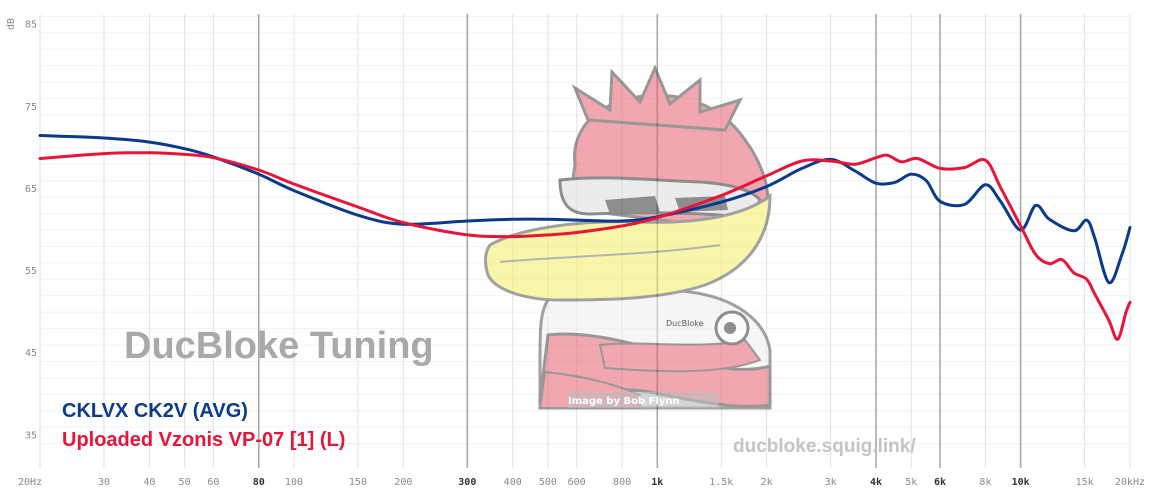 The width and height of the screenshot is (1157, 500). I want to click on x-tick-label: 30, so click(104, 482).